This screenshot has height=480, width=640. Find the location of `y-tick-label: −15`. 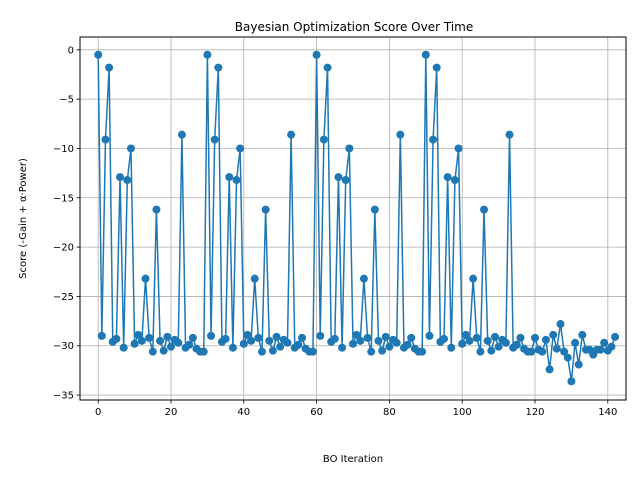

y-tick-label: −15 is located at coordinates (63, 198).